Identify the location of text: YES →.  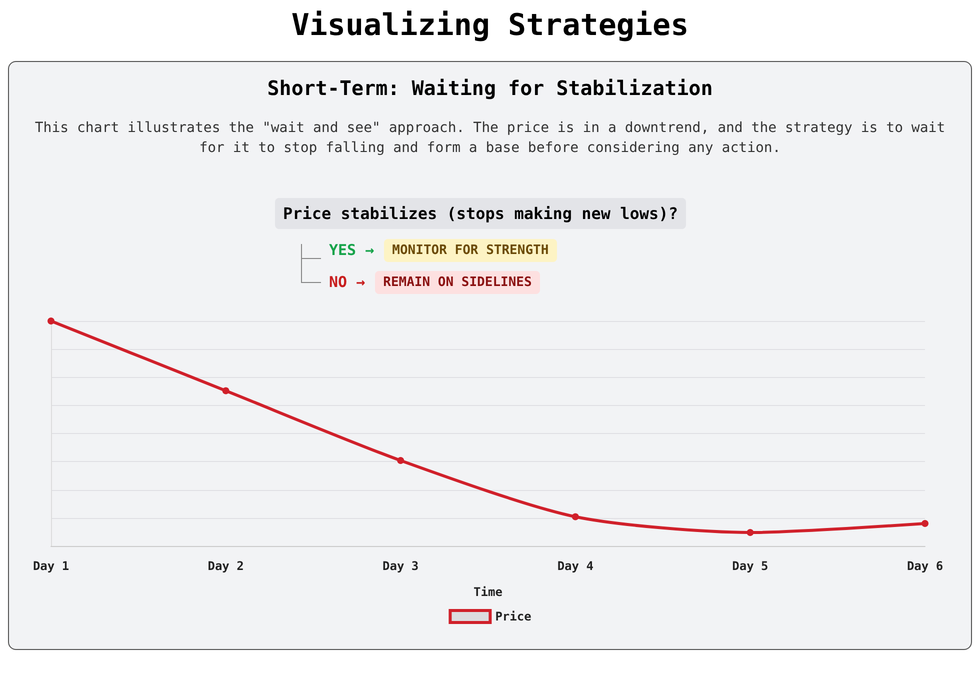
(351, 250).